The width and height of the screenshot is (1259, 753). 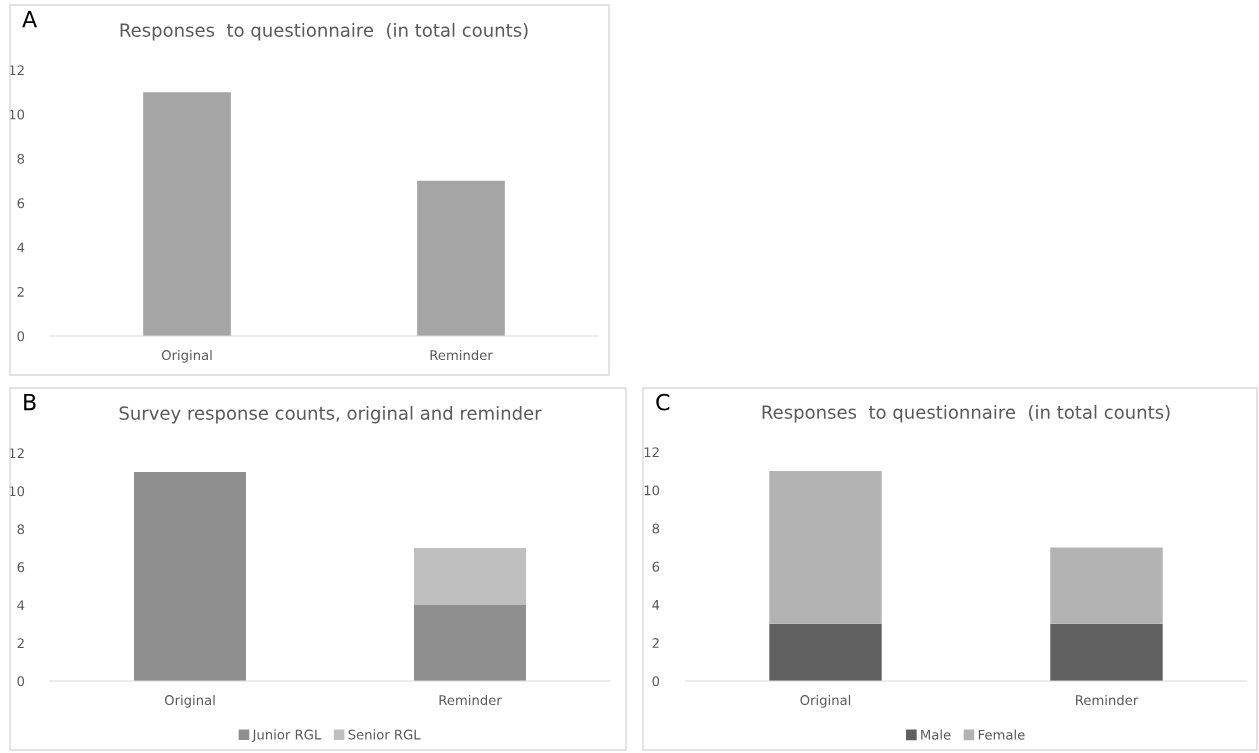 I want to click on chart-title: Survey response counts, original and reminder, so click(x=330, y=414).